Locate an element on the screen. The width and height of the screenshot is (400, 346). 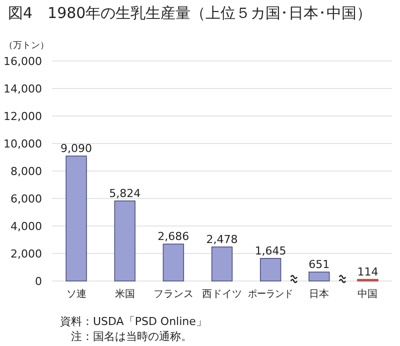
y-tick-label: 6,000 is located at coordinates (26, 199).